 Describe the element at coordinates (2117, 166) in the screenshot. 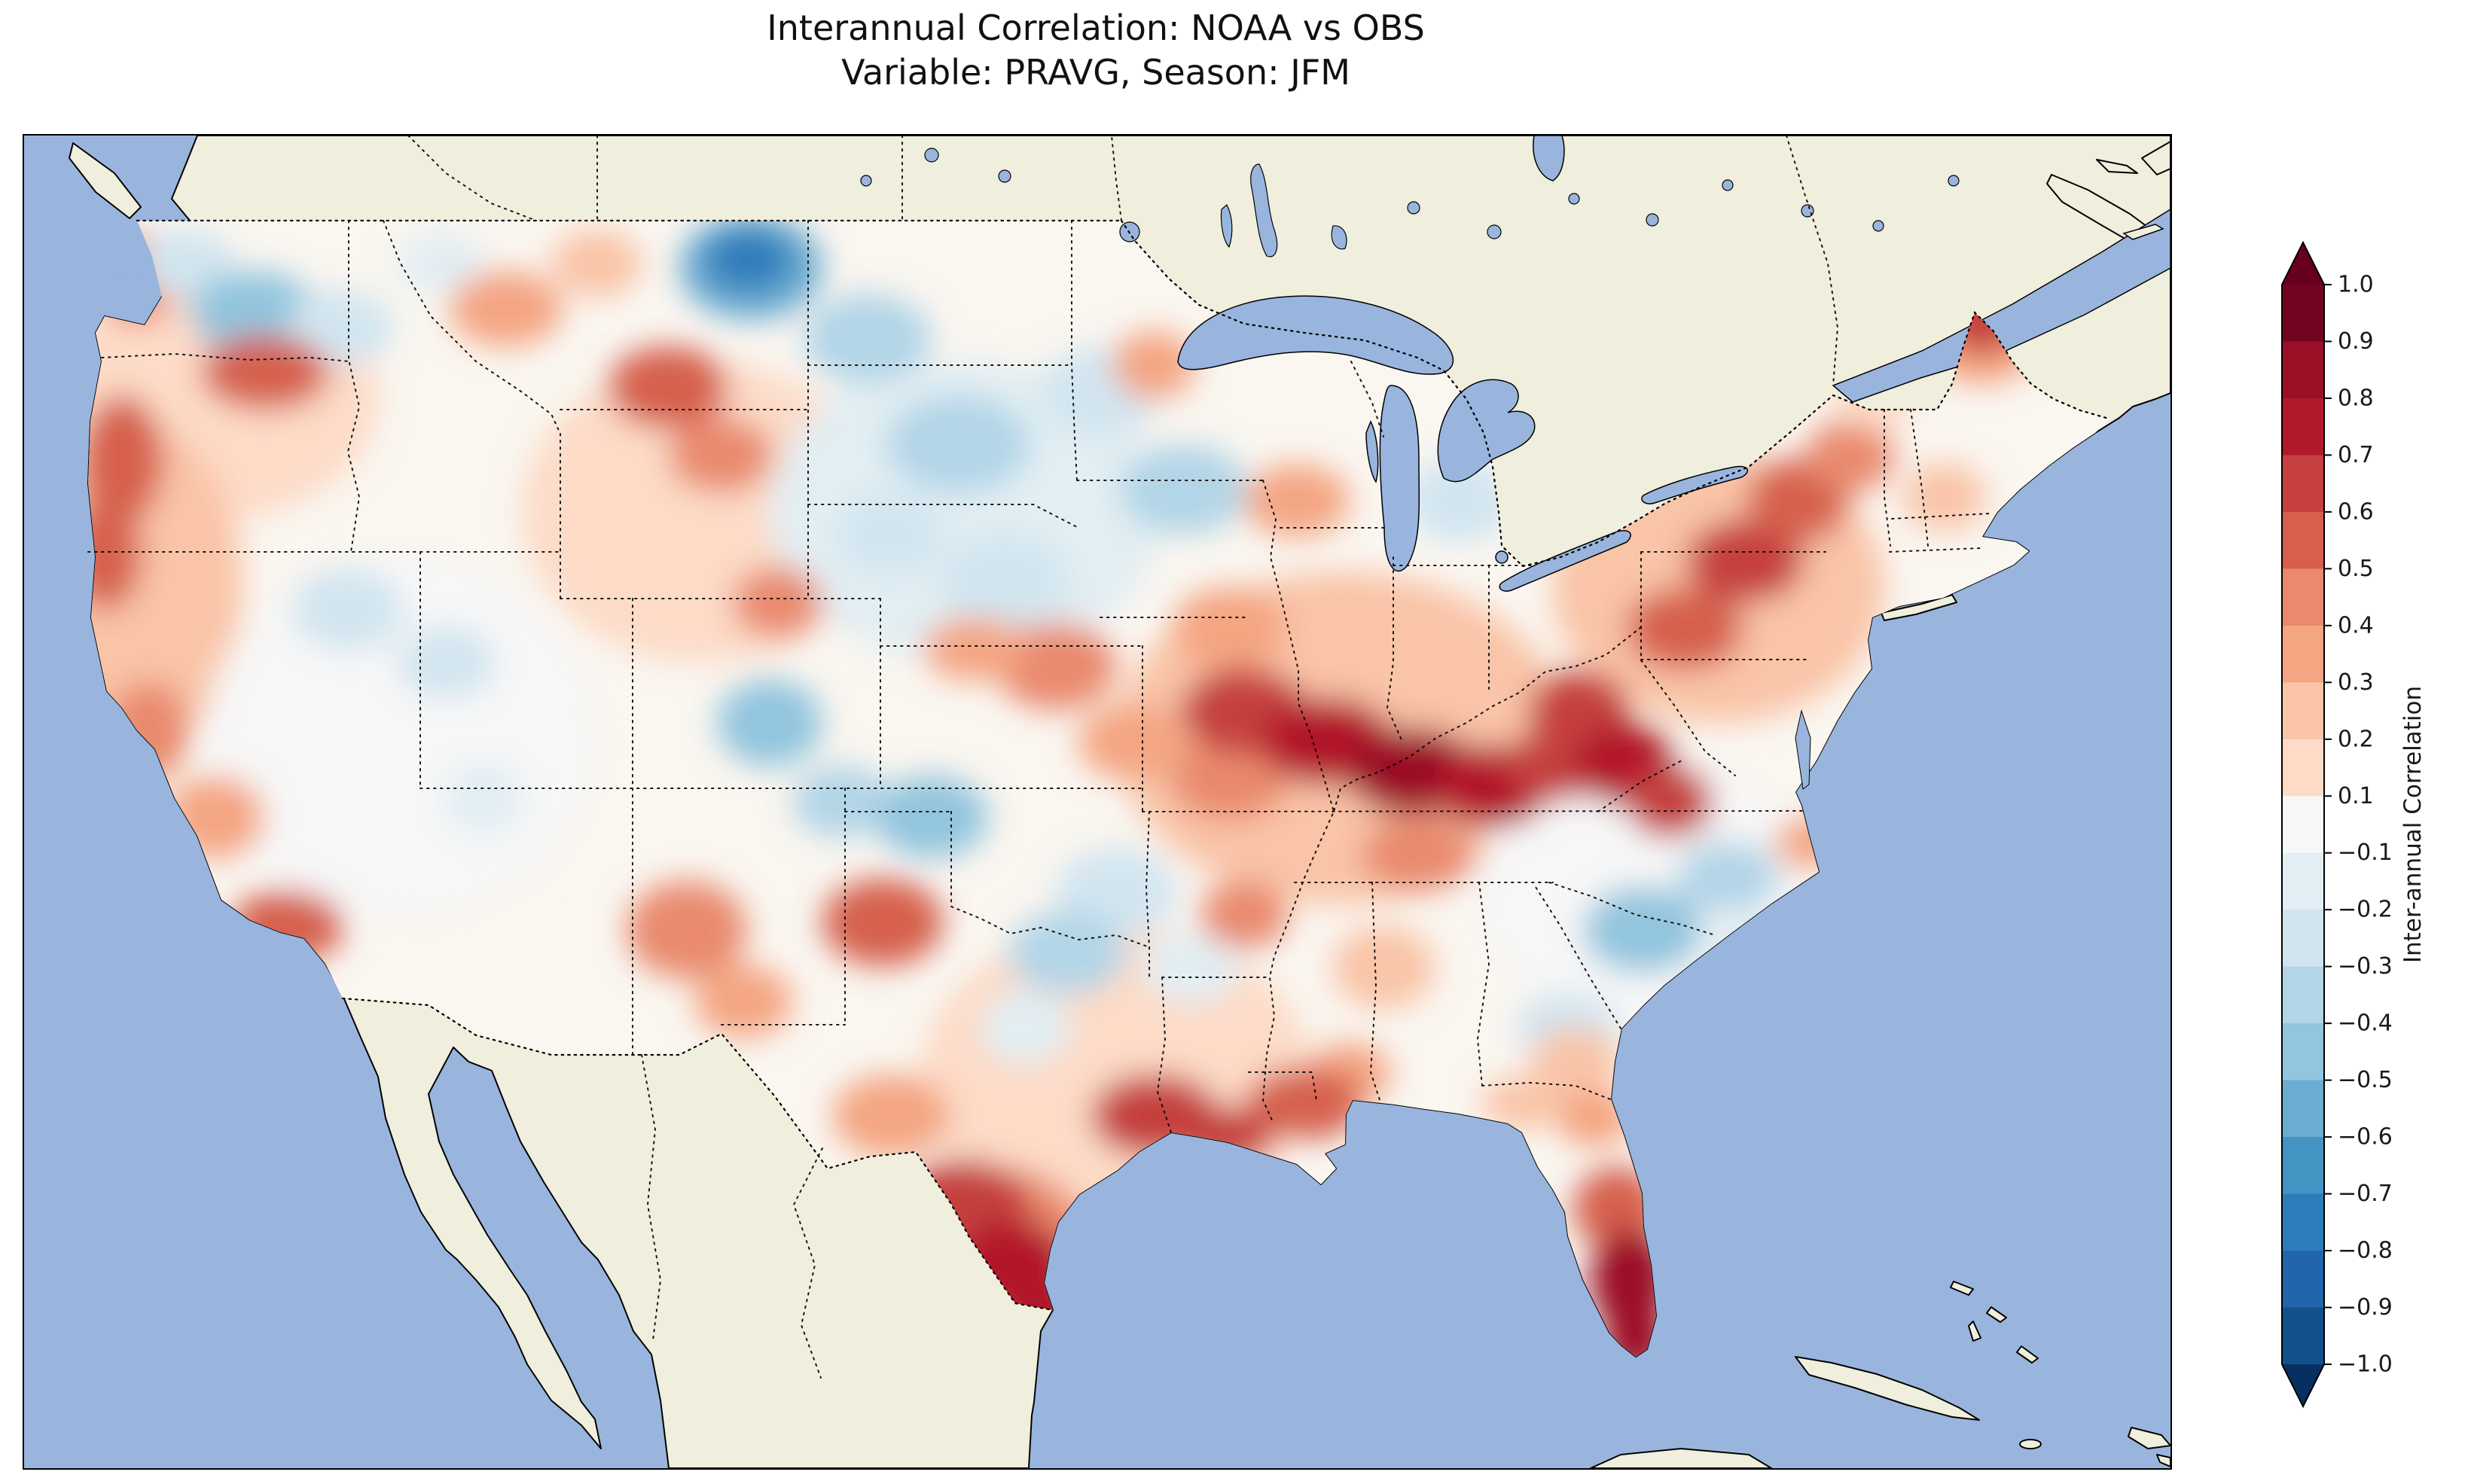

I see `prince-edward-island` at that location.